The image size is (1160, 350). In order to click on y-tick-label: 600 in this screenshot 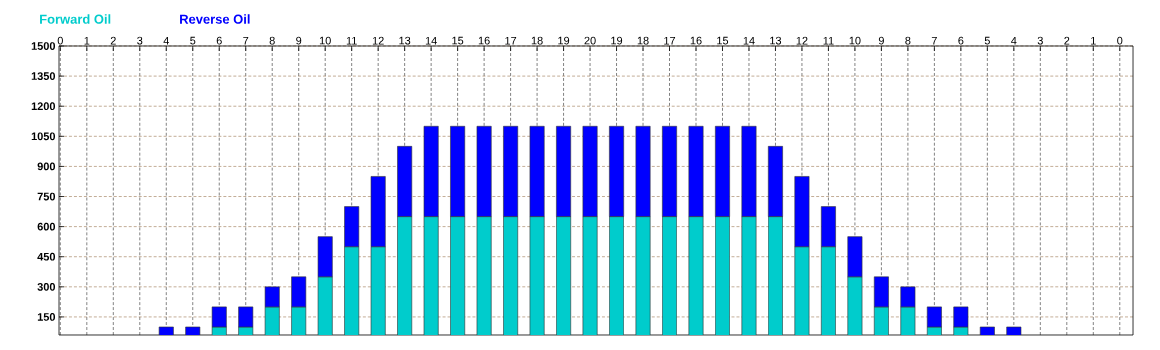, I will do `click(46, 226)`.